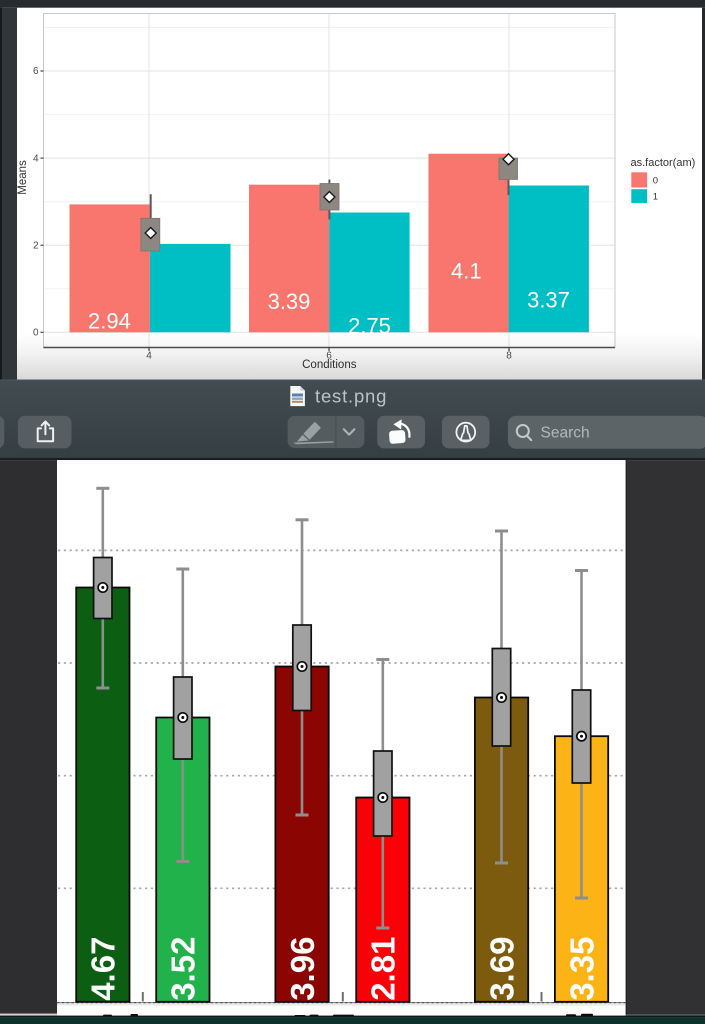  What do you see at coordinates (565, 432) in the screenshot?
I see `svg-text: Search` at bounding box center [565, 432].